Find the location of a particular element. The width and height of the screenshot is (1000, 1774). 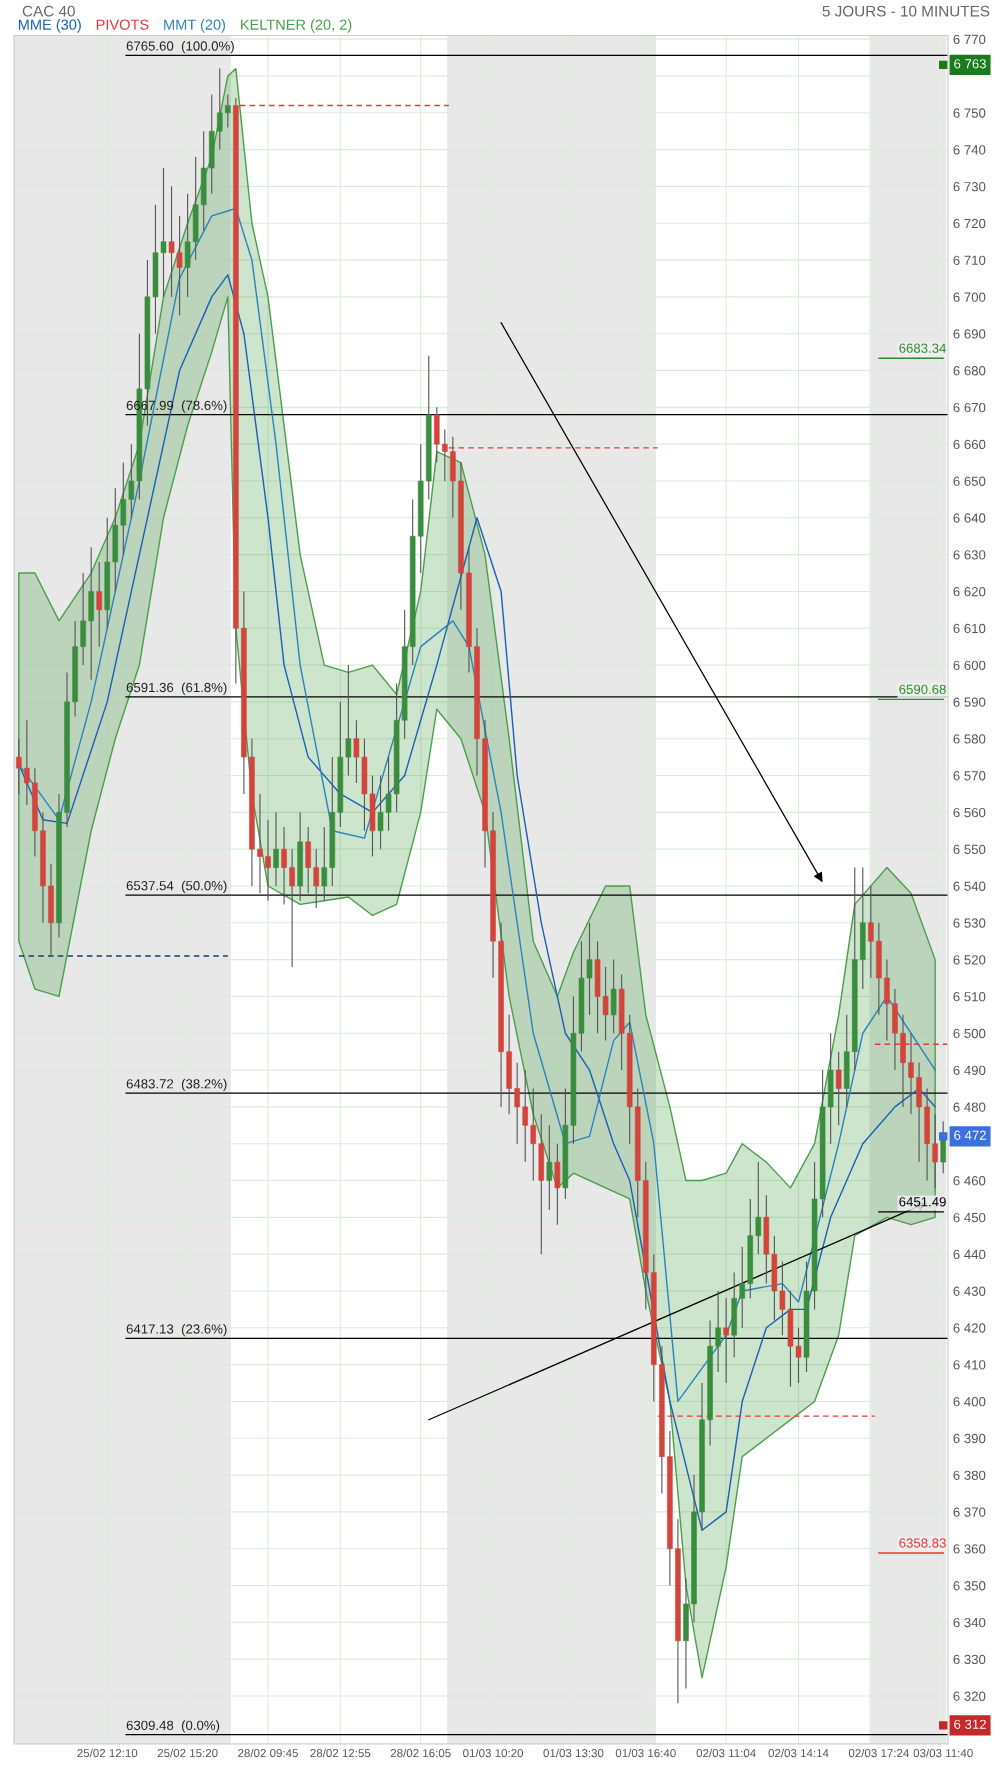

legend-label: KELTNER (20, 2) is located at coordinates (296, 26).